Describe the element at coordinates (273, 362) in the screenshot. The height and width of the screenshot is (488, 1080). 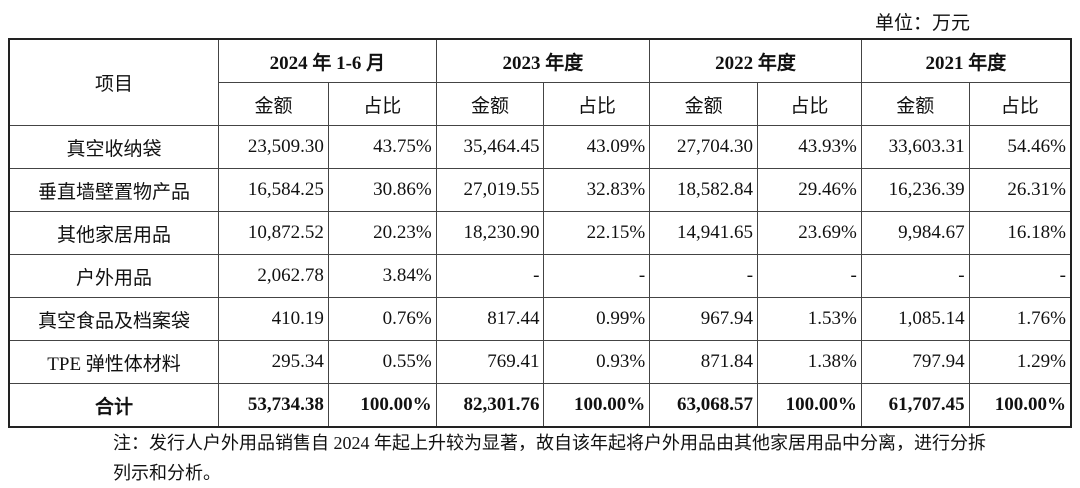
I see `cell: 295.34` at that location.